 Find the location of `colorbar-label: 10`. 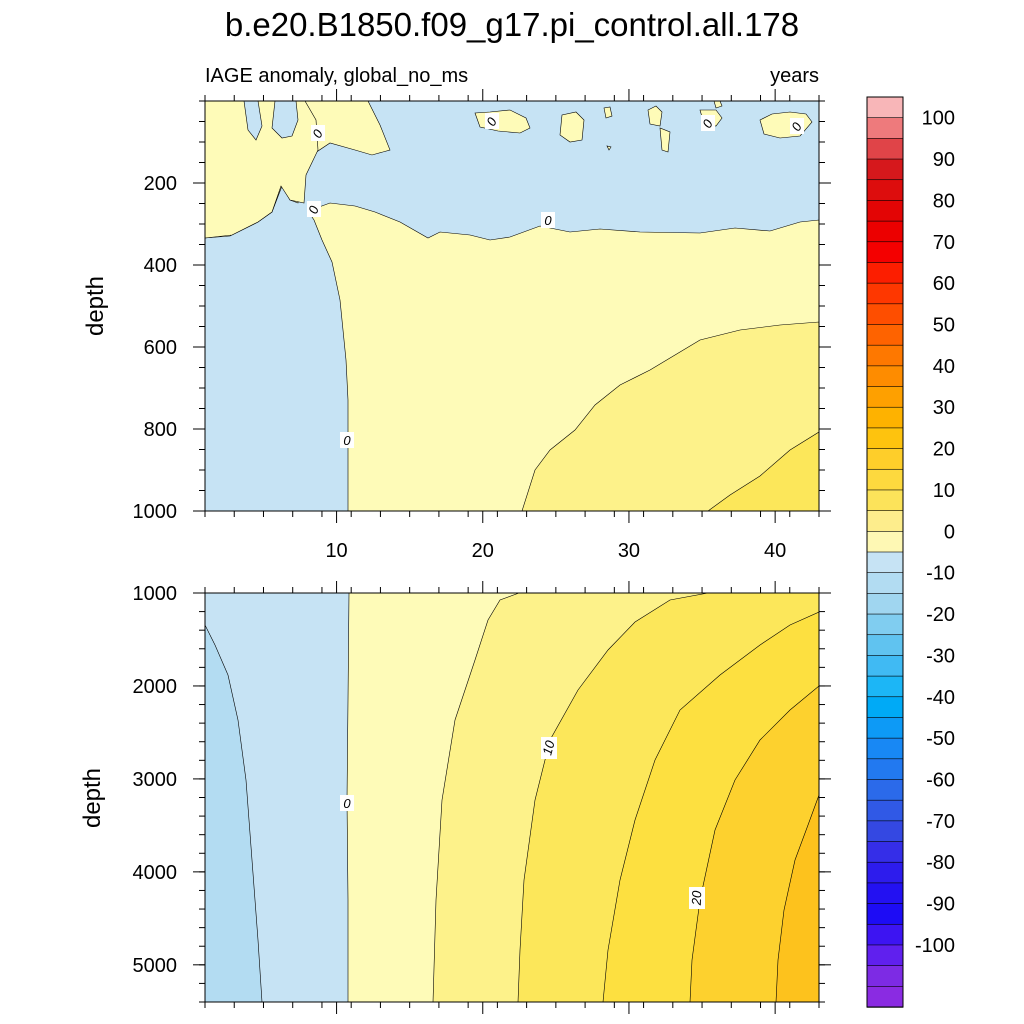

colorbar-label: 10 is located at coordinates (944, 491).